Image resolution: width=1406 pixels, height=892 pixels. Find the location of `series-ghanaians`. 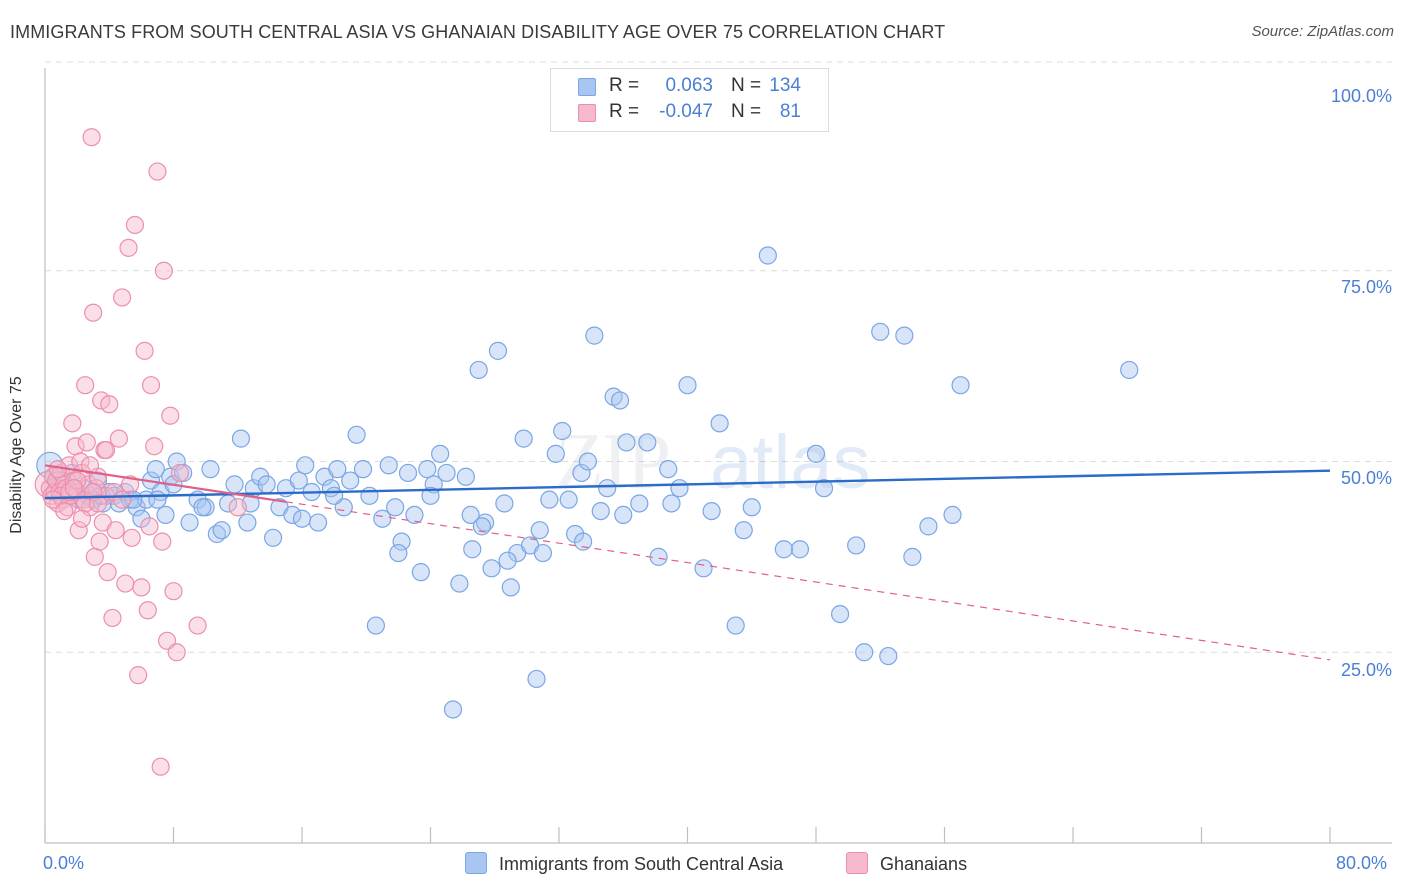

series-ghanaians is located at coordinates (140, 452).